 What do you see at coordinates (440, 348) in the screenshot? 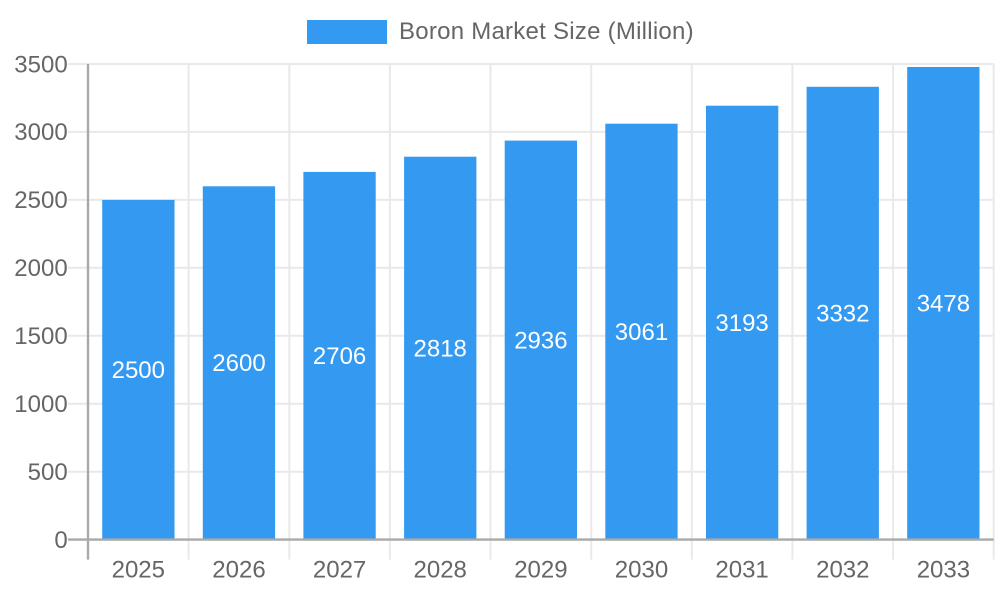
I see `svg-text: 2818` at bounding box center [440, 348].